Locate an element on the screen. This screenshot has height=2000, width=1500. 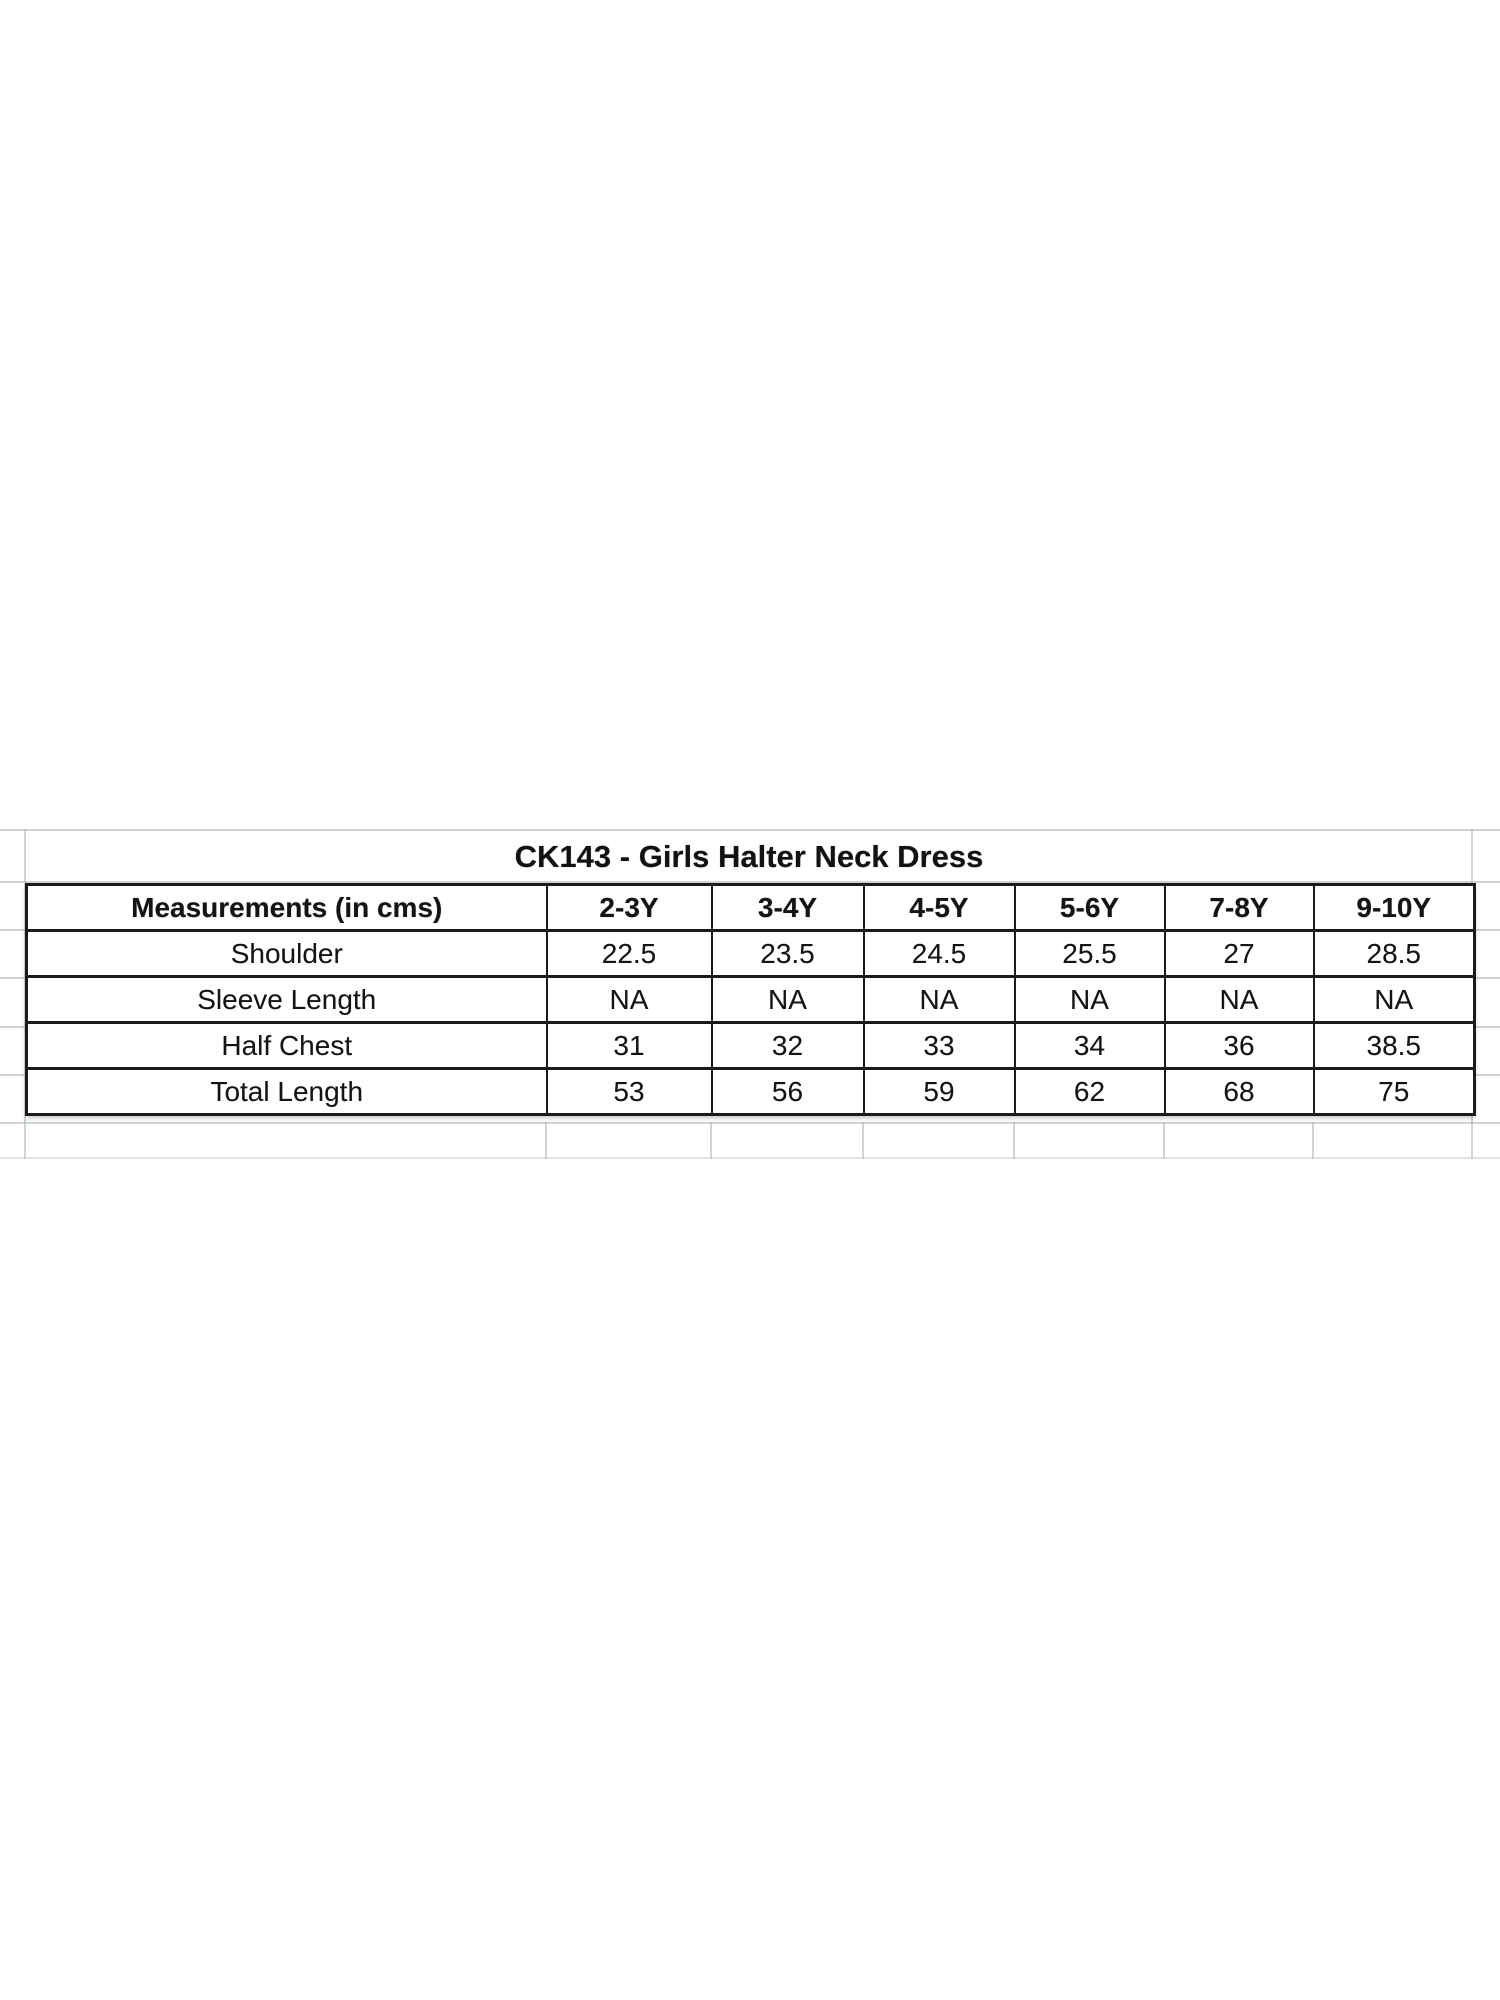
header-cell-size: 7-8Y is located at coordinates (1239, 907).